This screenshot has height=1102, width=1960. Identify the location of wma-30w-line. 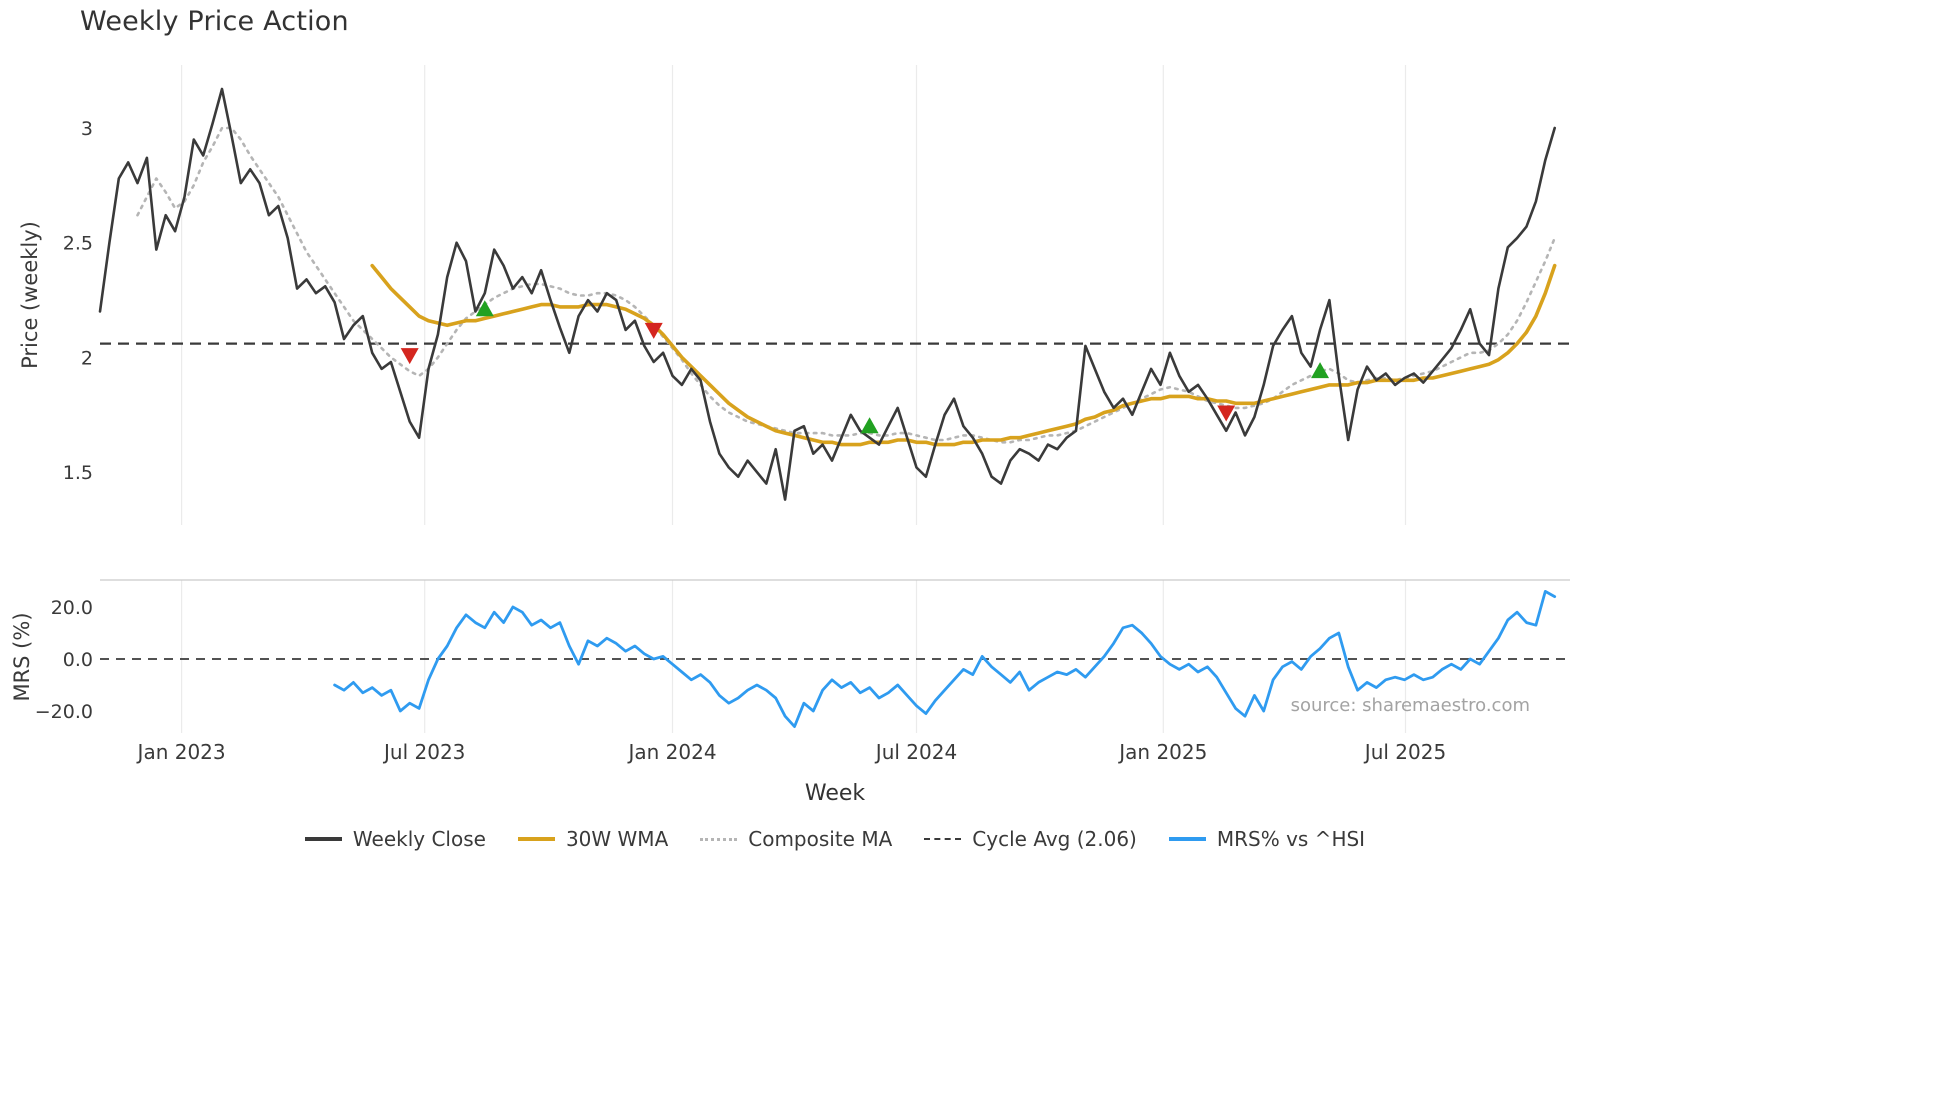
(963, 355).